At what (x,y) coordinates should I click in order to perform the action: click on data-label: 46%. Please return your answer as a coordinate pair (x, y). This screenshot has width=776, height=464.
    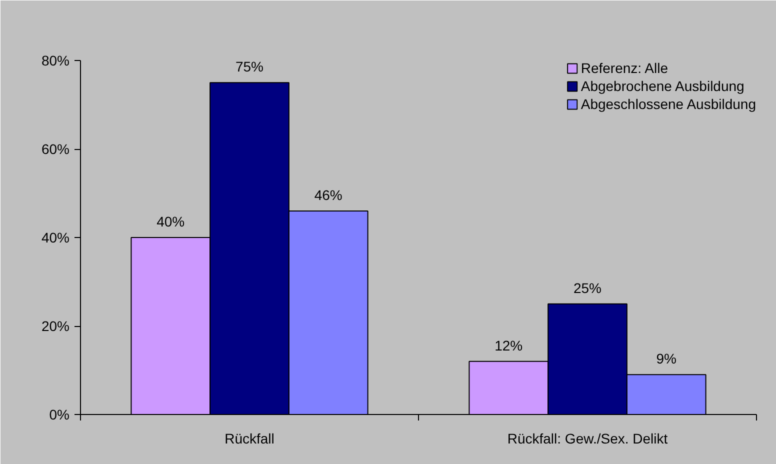
    Looking at the image, I should click on (328, 194).